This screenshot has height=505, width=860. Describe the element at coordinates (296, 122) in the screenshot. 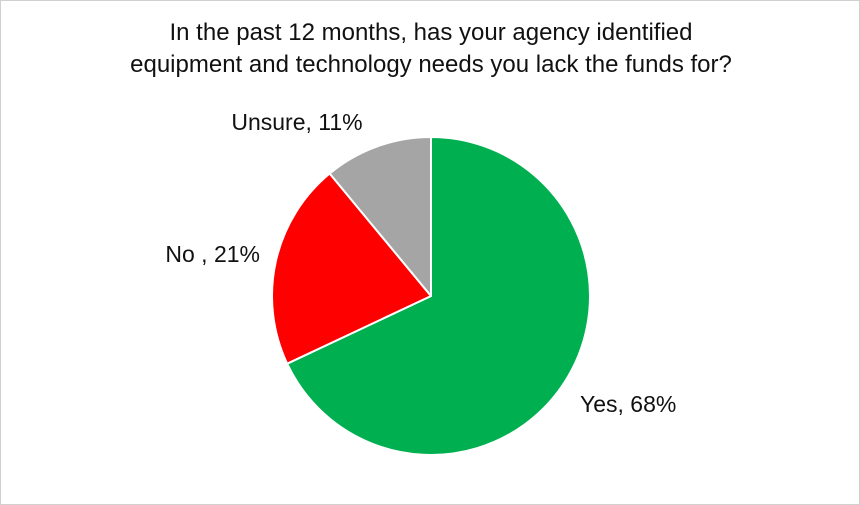

I see `data-label-unsure: Unsure, 11%` at that location.